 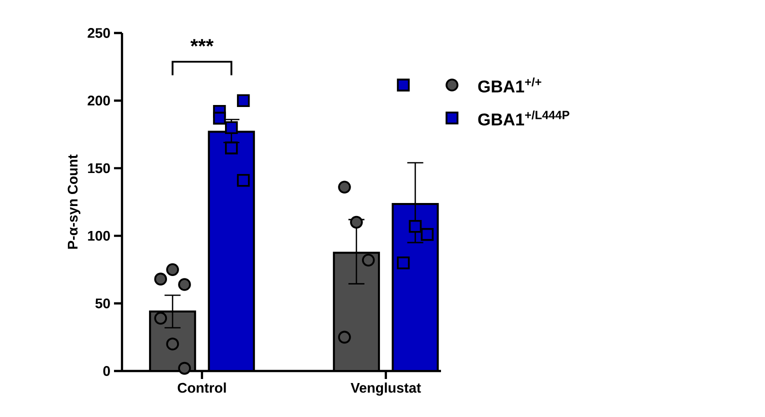 What do you see at coordinates (99, 33) in the screenshot?
I see `y-tick-label: 250` at bounding box center [99, 33].